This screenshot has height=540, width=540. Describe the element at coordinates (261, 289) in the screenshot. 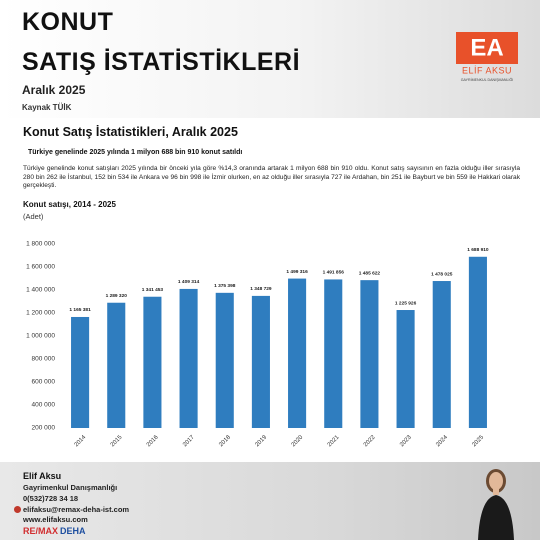

I see `value-label: 1 348 729` at that location.